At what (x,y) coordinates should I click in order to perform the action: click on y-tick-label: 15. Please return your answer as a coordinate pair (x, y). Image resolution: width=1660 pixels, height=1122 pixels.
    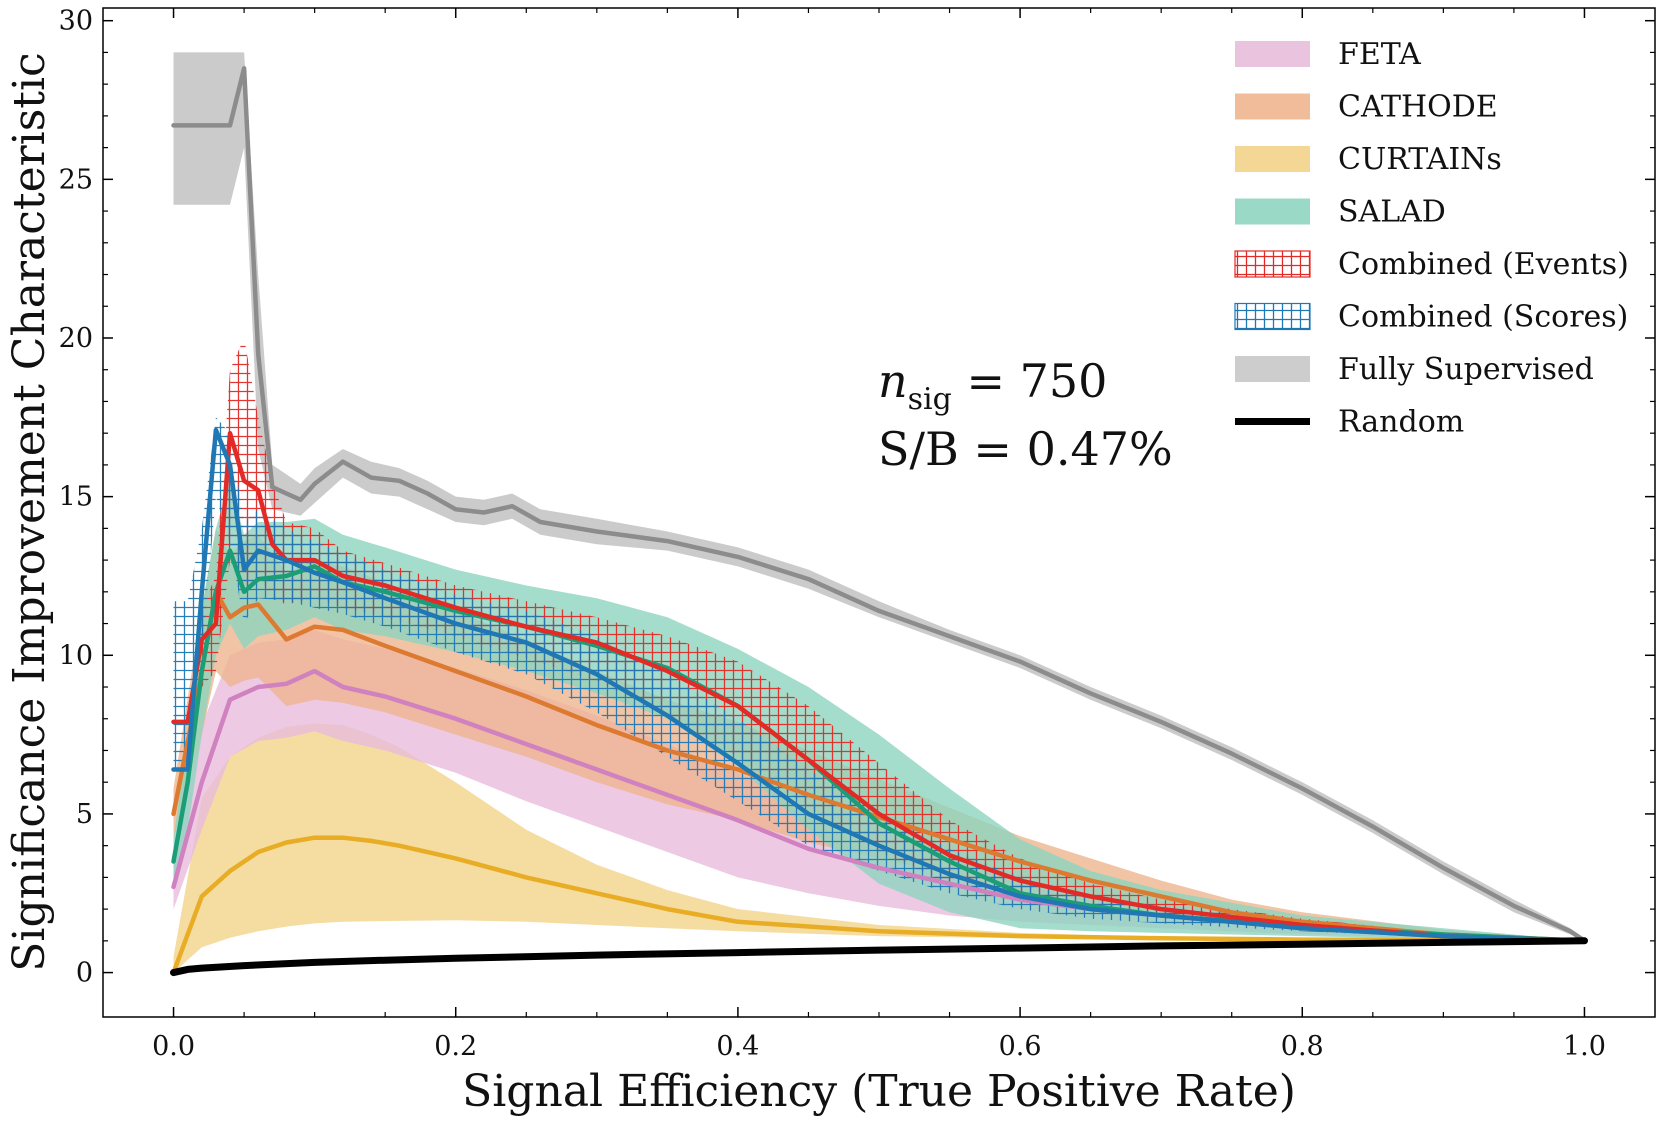
    Looking at the image, I should click on (76, 497).